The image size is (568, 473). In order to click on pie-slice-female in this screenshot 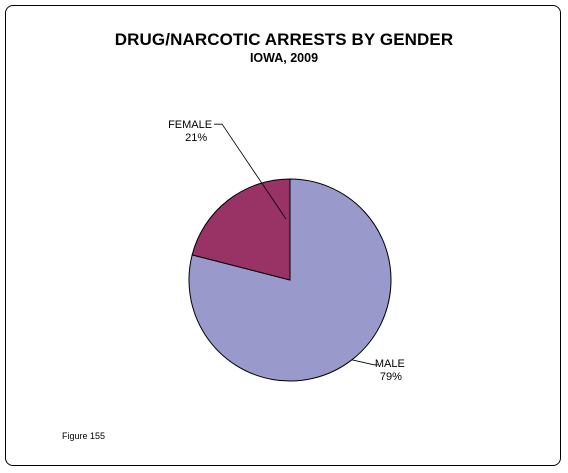, I will do `click(241, 229)`.